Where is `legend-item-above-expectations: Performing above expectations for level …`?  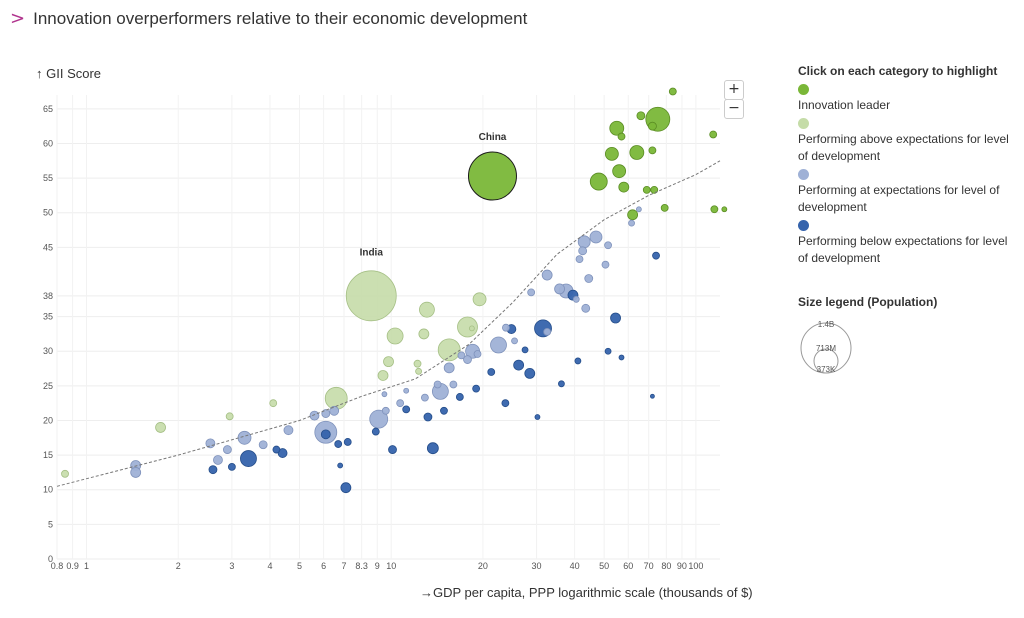
legend-item-above-expectations: Performing above expectations for level … is located at coordinates (909, 141).